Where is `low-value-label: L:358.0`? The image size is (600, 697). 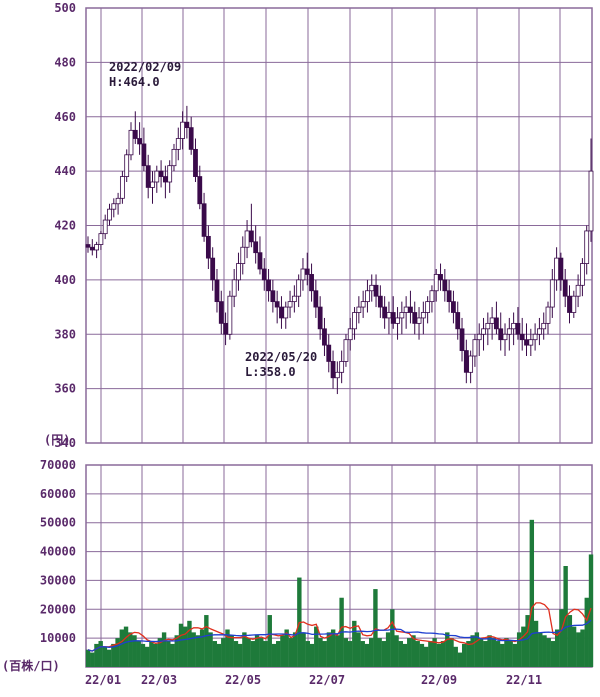 low-value-label: L:358.0 is located at coordinates (270, 372).